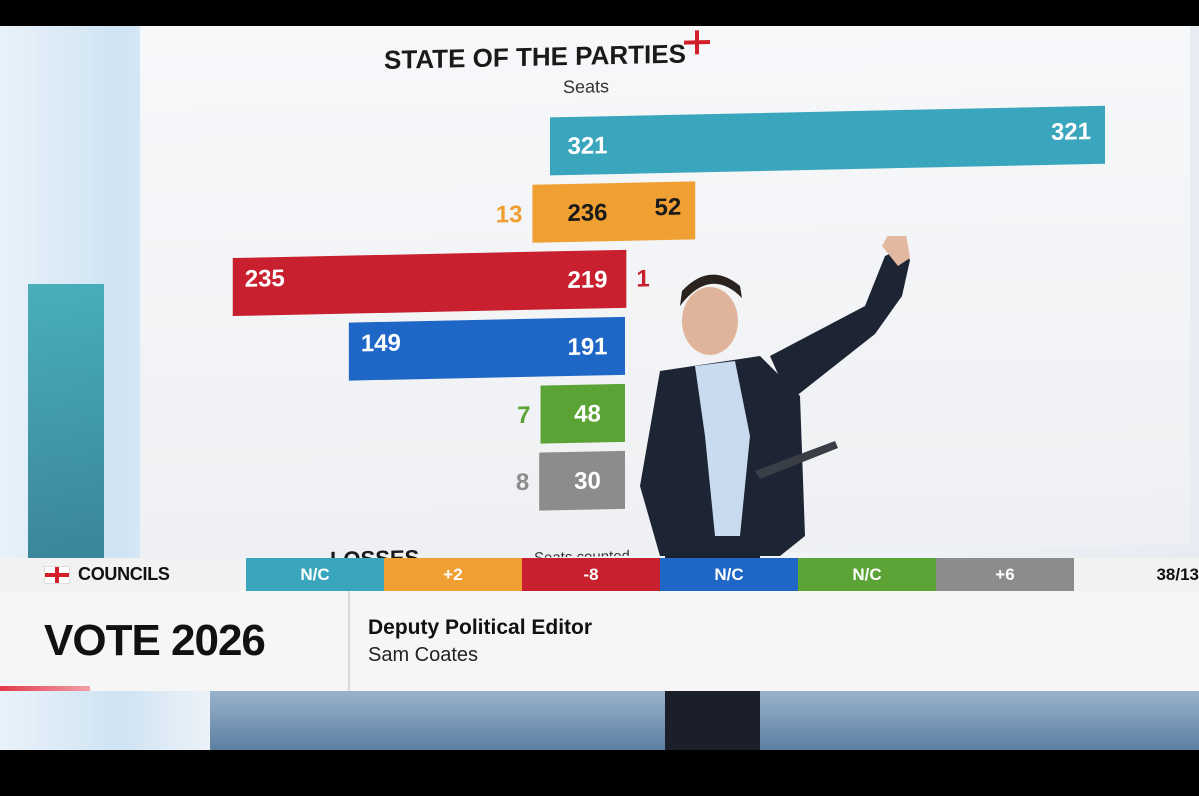  What do you see at coordinates (1005, 574) in the screenshot?
I see `ticker-cell: +6` at bounding box center [1005, 574].